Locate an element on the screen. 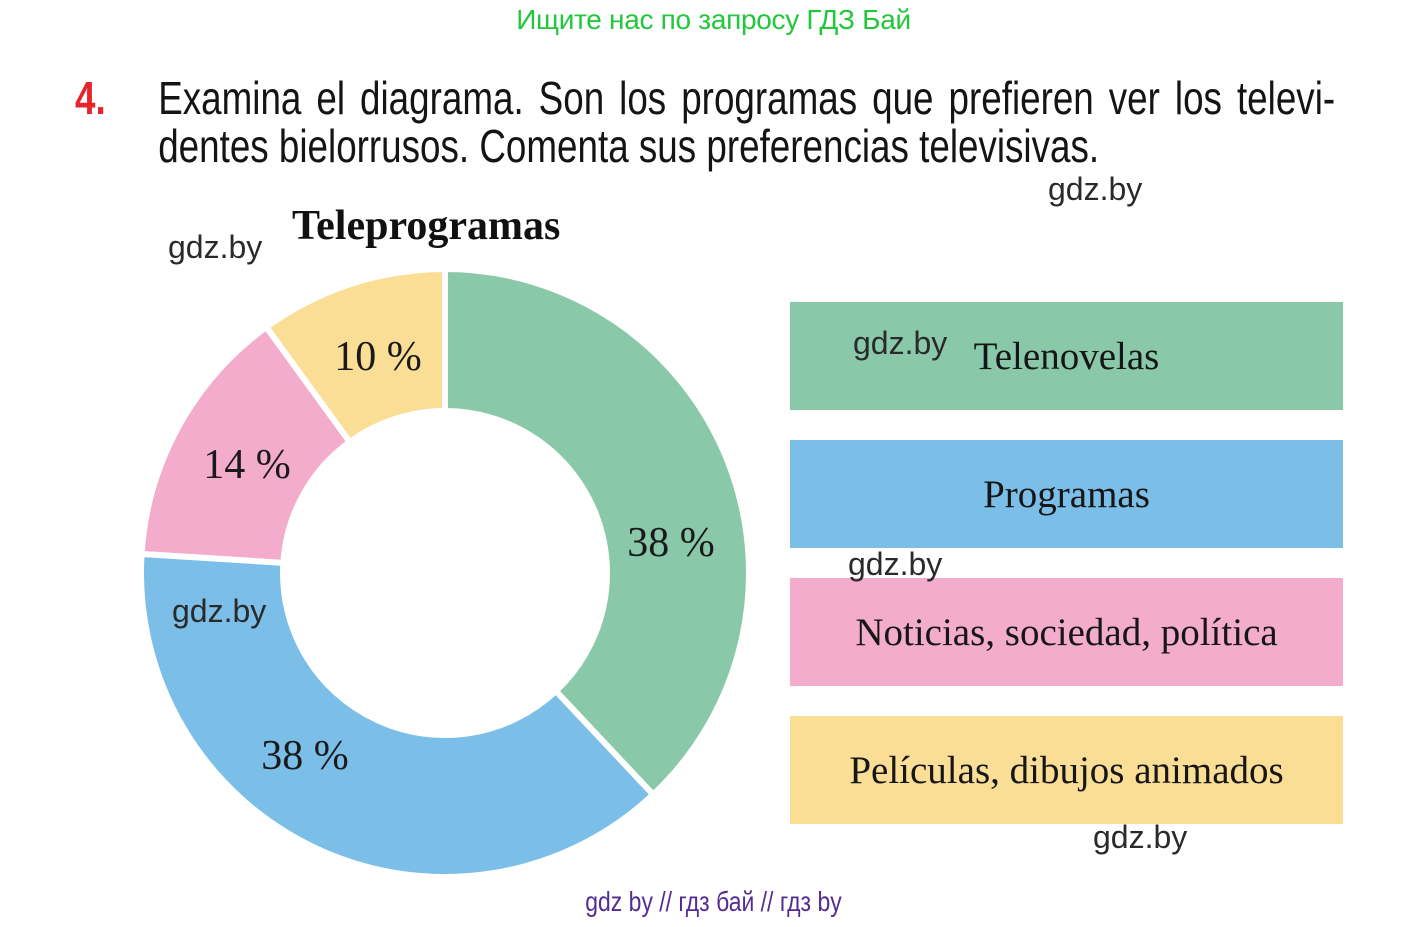 Image resolution: width=1427 pixels, height=927 pixels. exercise-number: 4. is located at coordinates (90, 98).